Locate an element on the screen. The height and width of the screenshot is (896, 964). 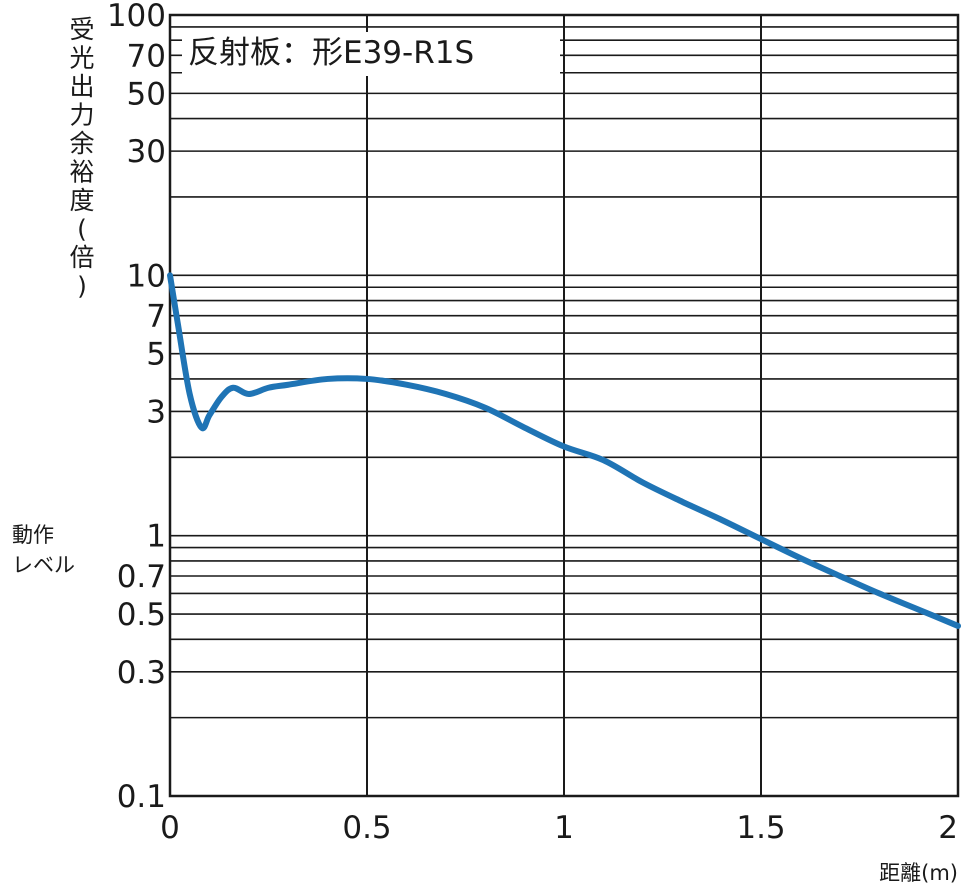
x-tick-label: 1 is located at coordinates (564, 828).